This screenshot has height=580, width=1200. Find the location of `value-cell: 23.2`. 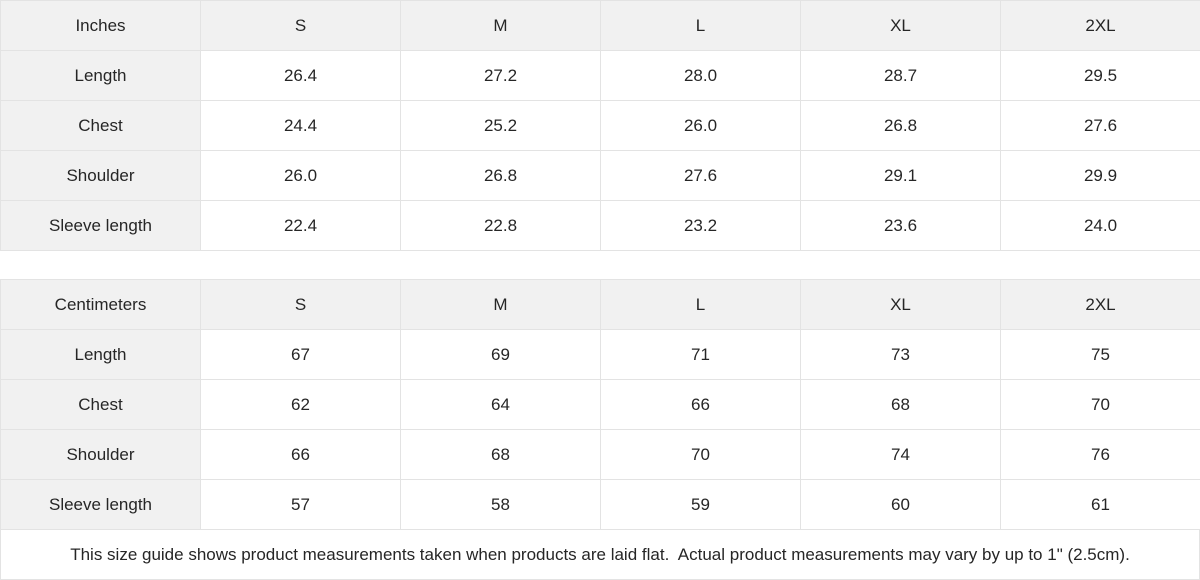

value-cell: 23.2 is located at coordinates (701, 226).